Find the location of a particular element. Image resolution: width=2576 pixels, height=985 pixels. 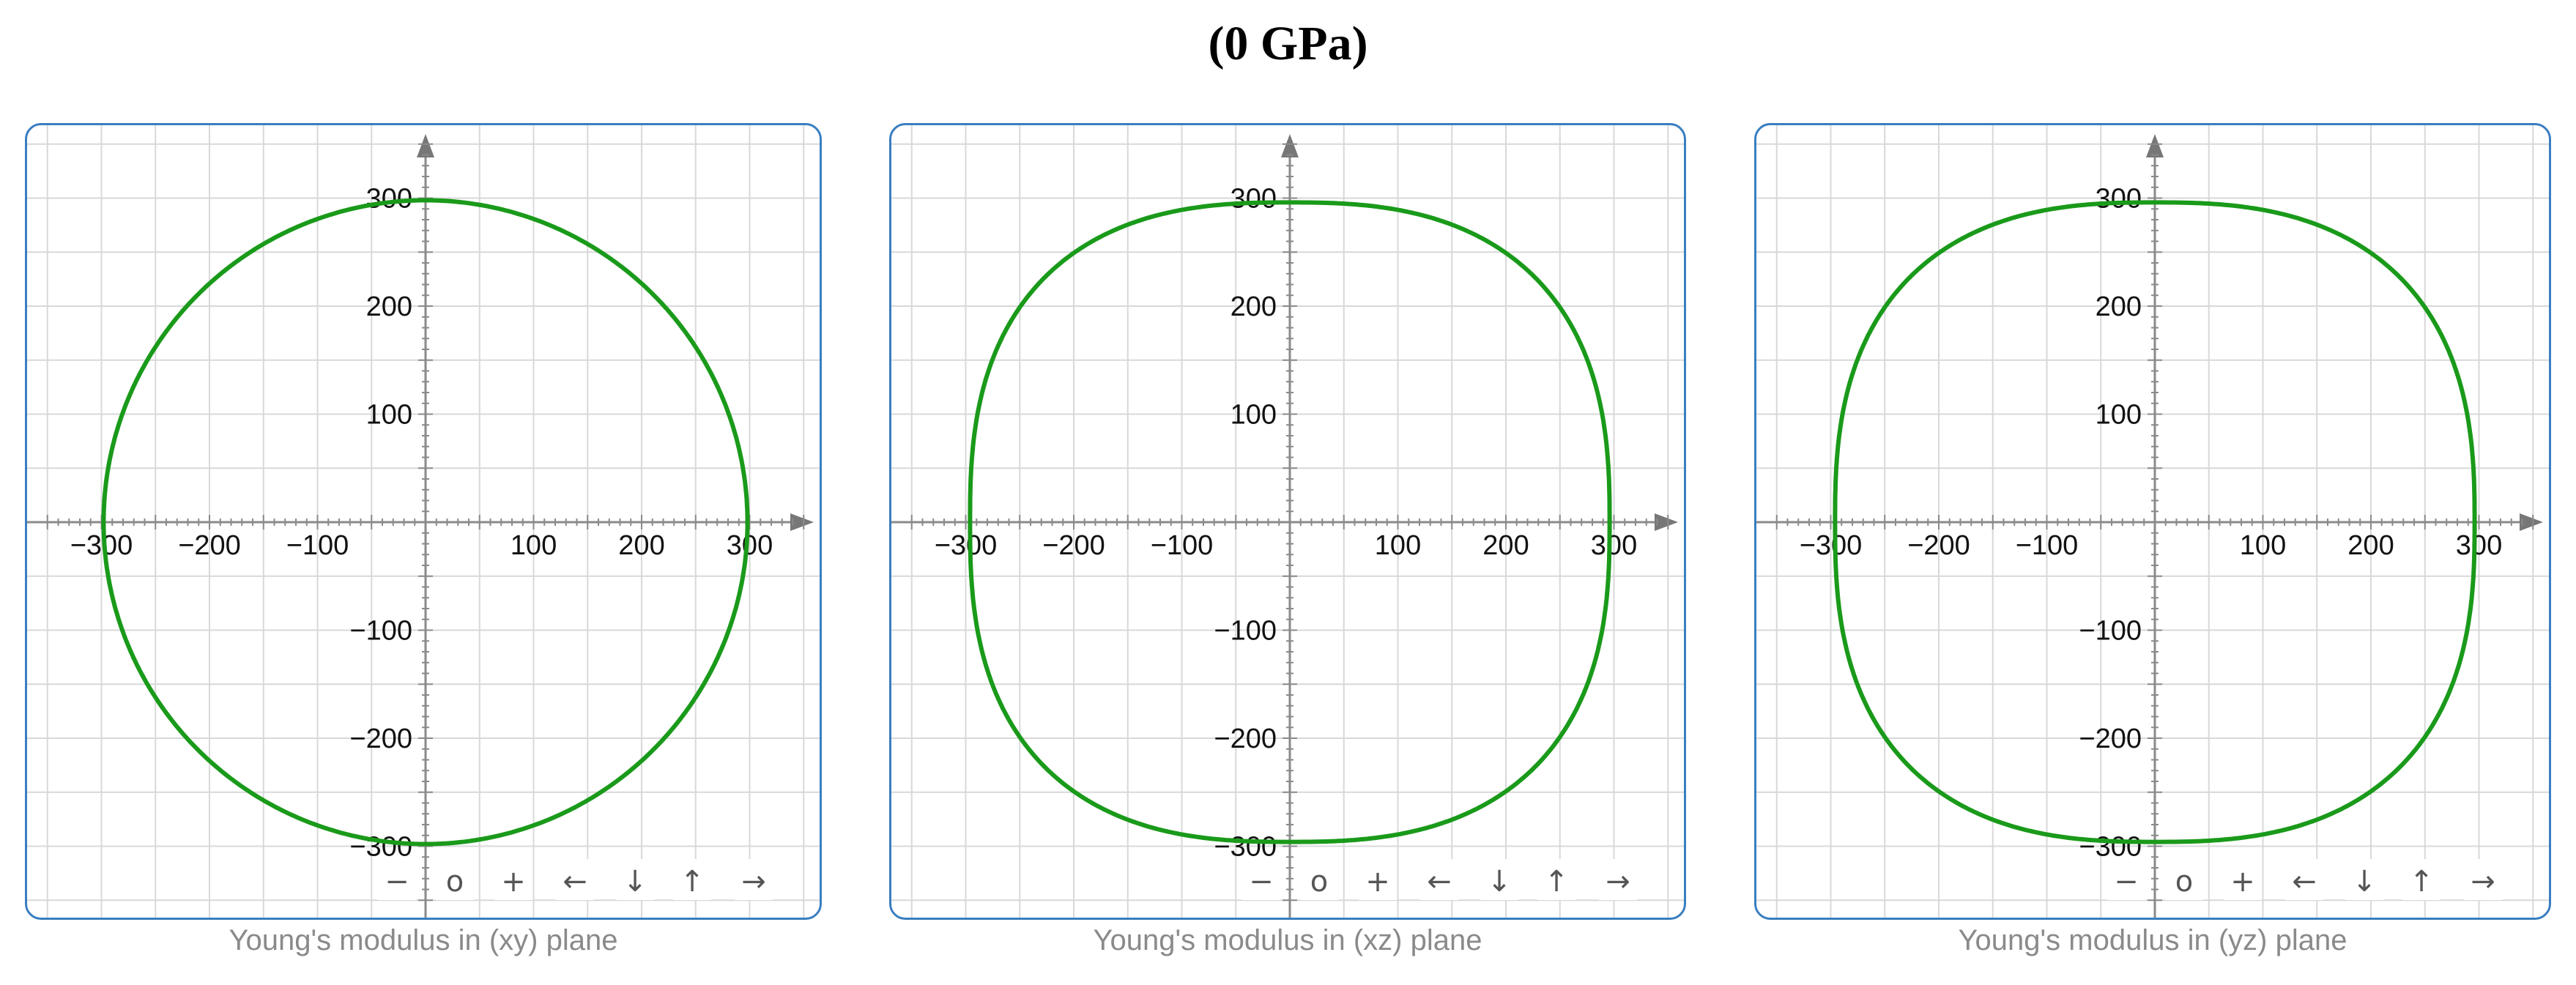

caption-yz: Young's modulus in (yz) plane is located at coordinates (2152, 940).